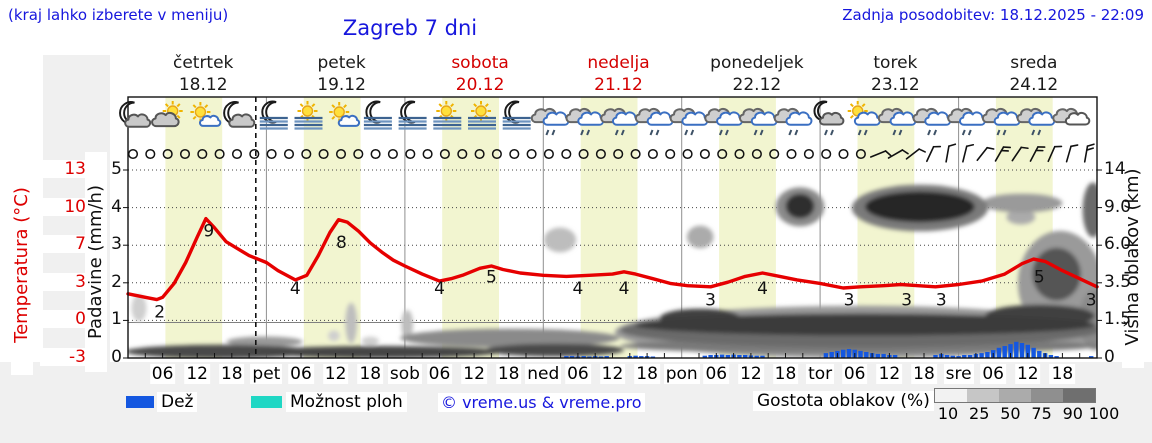  Describe the element at coordinates (611, 153) in the screenshot. I see `wind-row` at that location.